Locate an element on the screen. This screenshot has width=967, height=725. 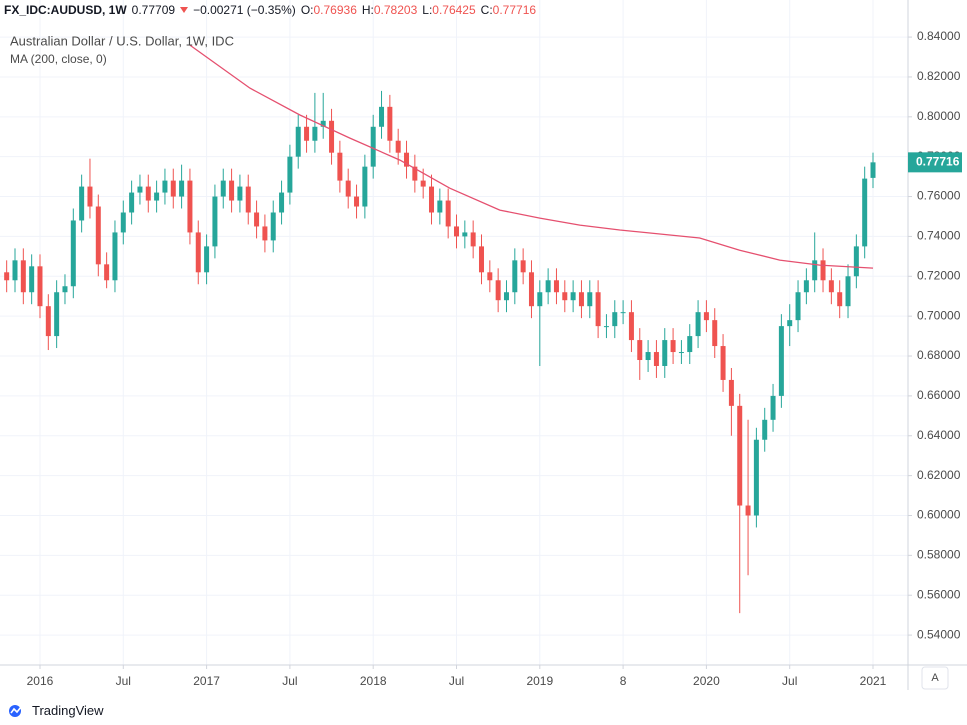
x-tick-label: 2016 is located at coordinates (40, 681).